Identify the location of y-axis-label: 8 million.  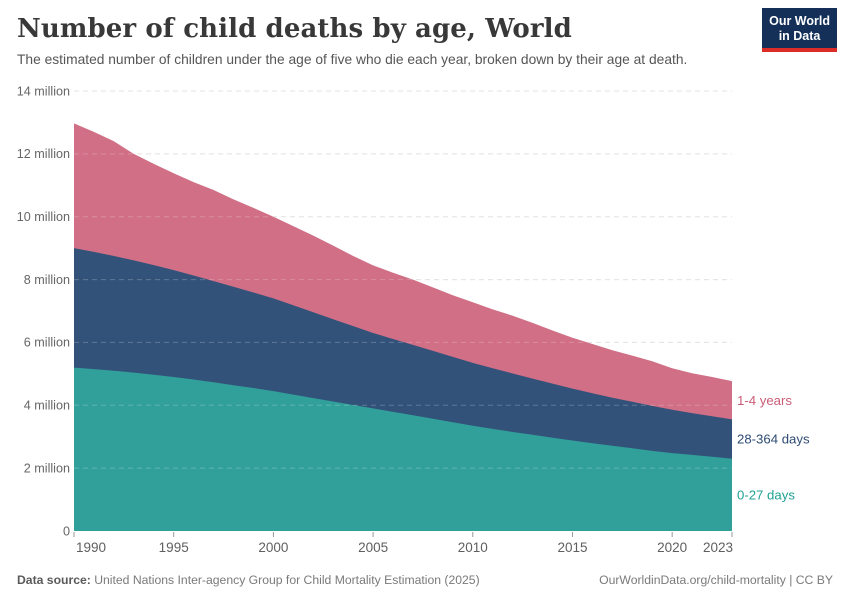
(47, 280).